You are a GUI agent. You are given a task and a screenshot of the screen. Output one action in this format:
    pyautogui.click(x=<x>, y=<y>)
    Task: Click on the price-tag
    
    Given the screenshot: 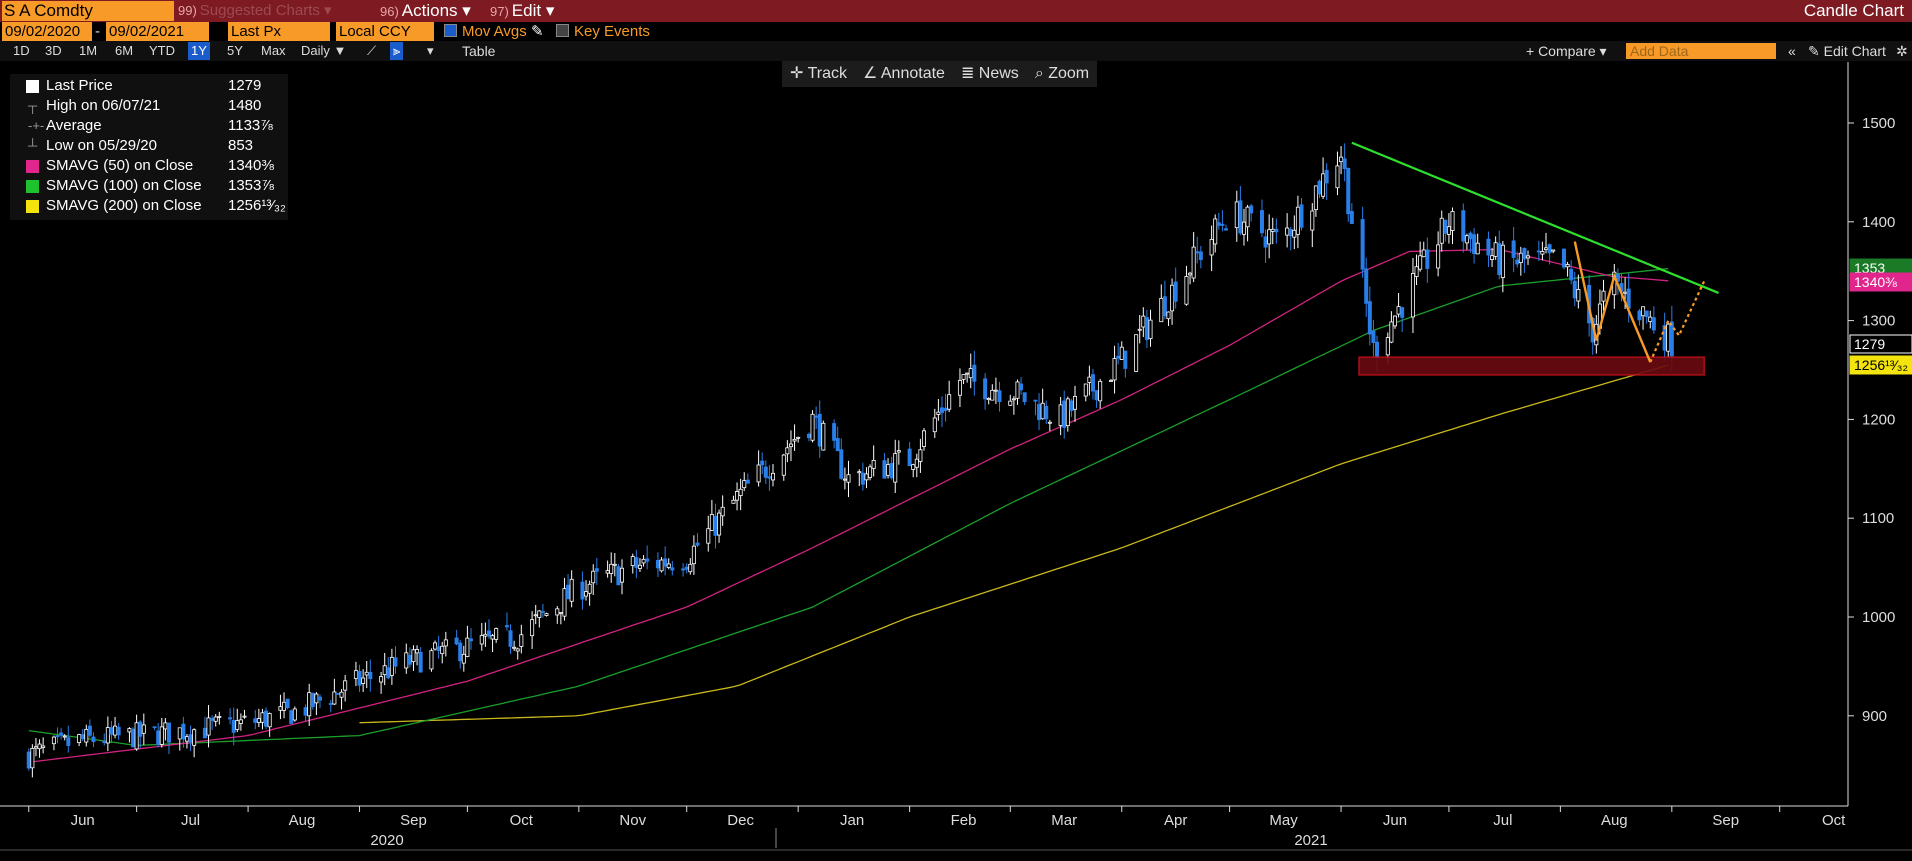 What is the action you would take?
    pyautogui.click(x=1880, y=268)
    